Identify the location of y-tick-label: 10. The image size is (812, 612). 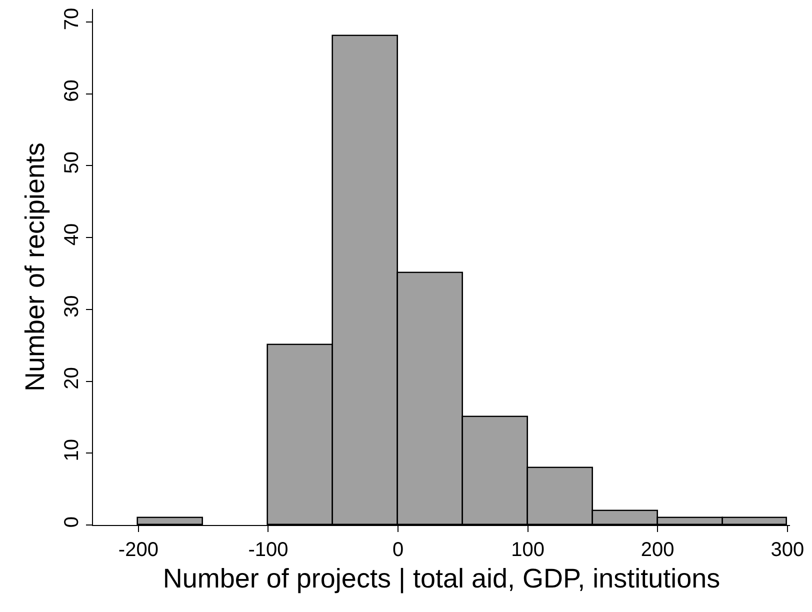
(72, 450).